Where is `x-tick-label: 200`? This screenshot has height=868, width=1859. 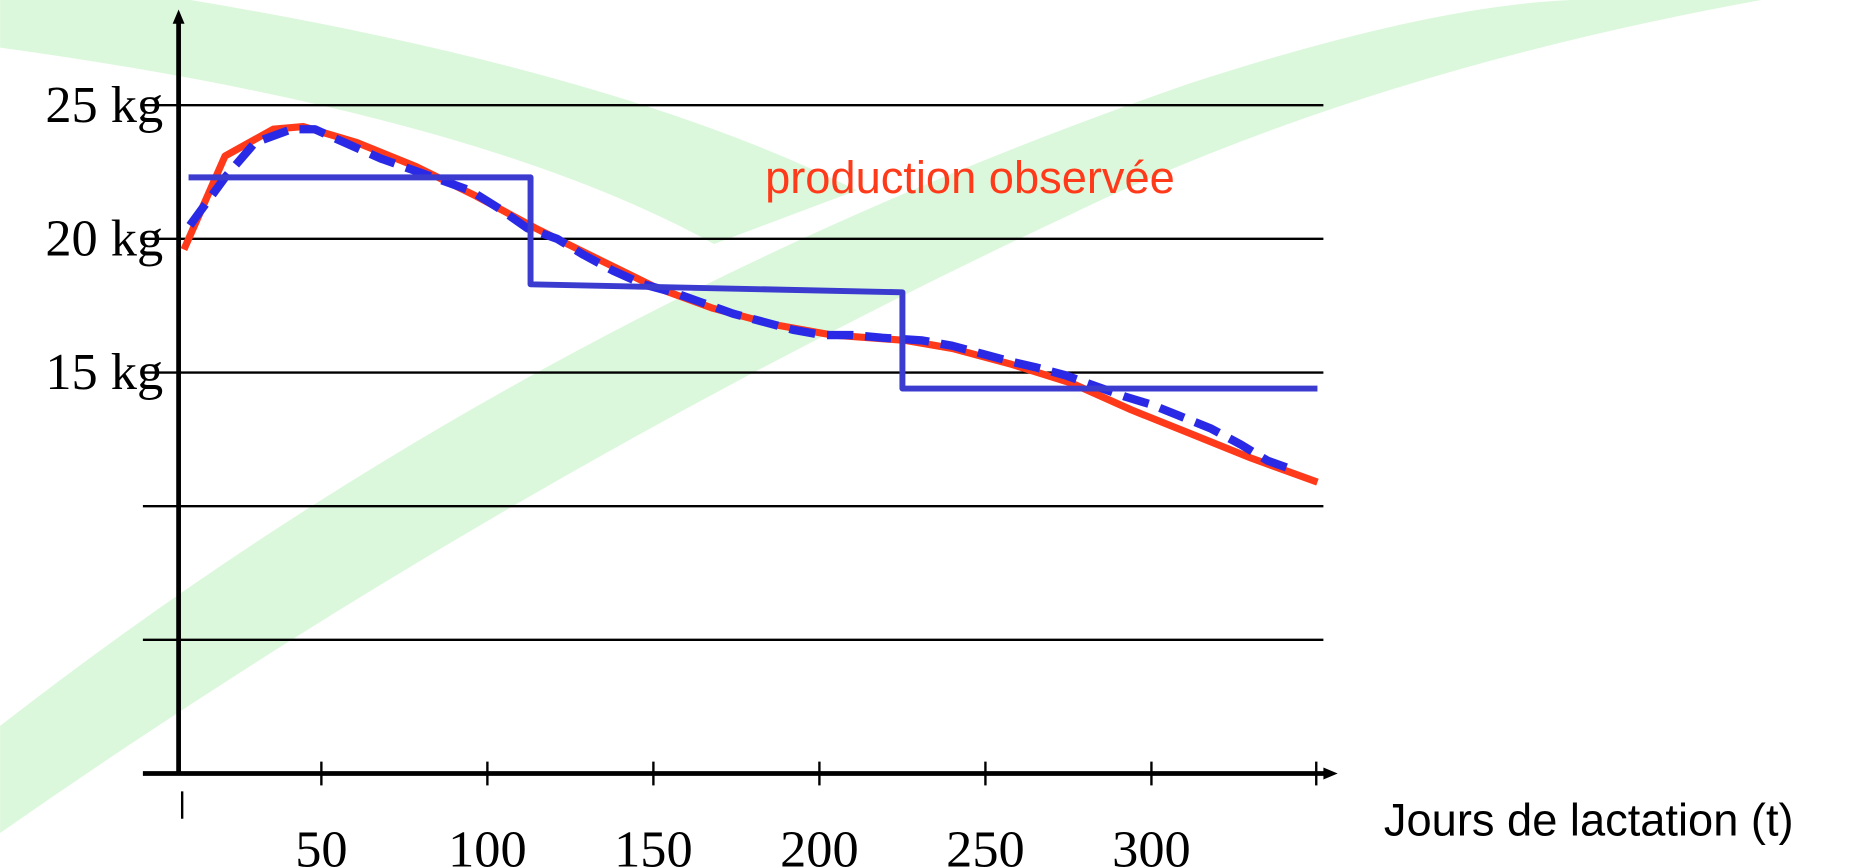 x-tick-label: 200 is located at coordinates (819, 844).